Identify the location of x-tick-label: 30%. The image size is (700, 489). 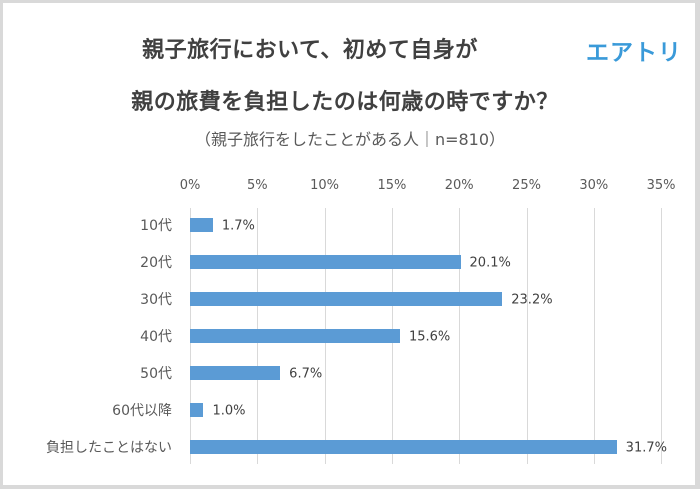
(594, 185).